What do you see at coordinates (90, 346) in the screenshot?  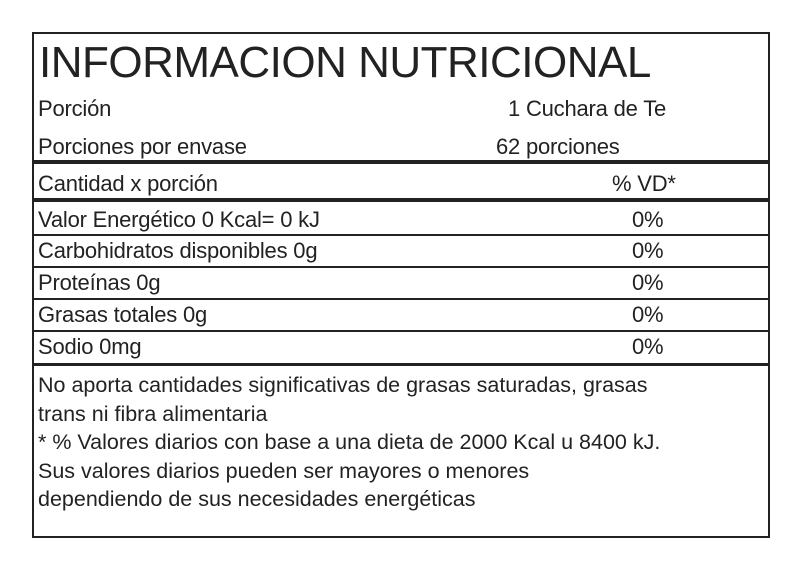 I see `nutrient-label: Sodio 0mg` at bounding box center [90, 346].